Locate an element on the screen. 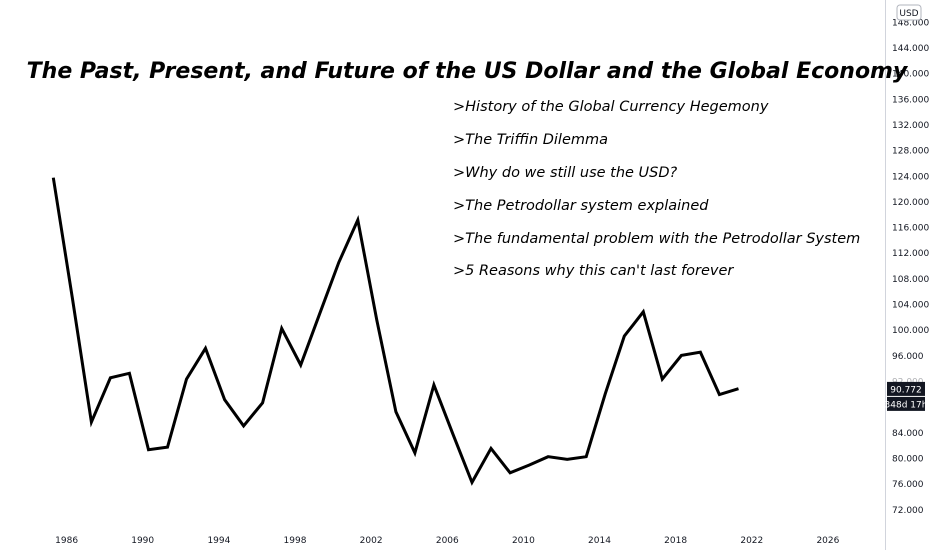  y-tick-label: 84.000 is located at coordinates (908, 434).